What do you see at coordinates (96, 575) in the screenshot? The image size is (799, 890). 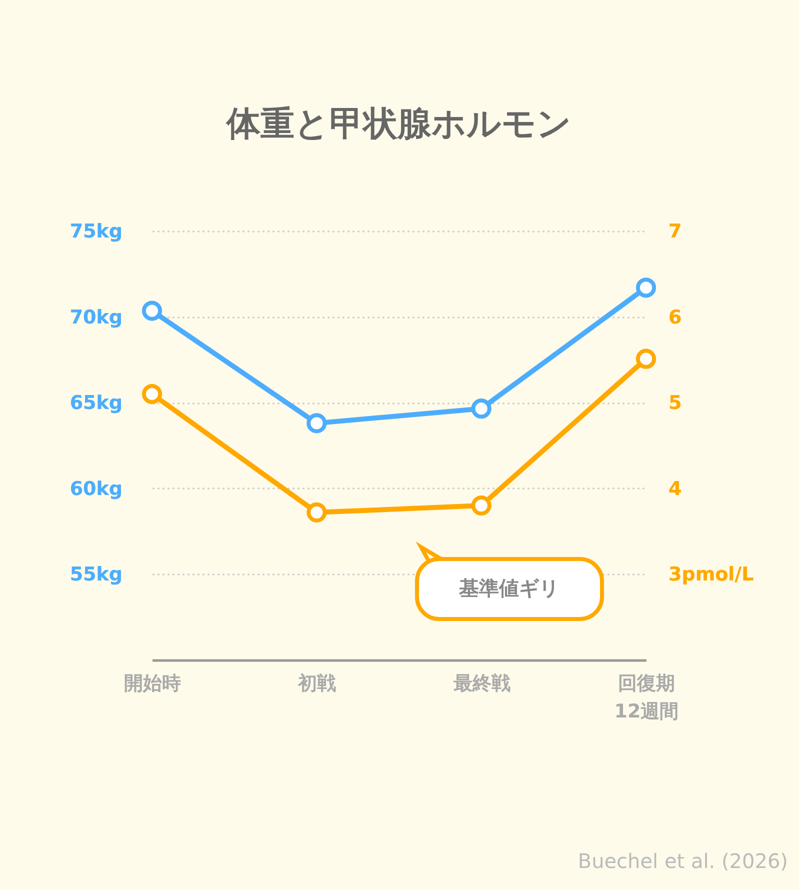 I see `y-tick-label: 55kg` at bounding box center [96, 575].